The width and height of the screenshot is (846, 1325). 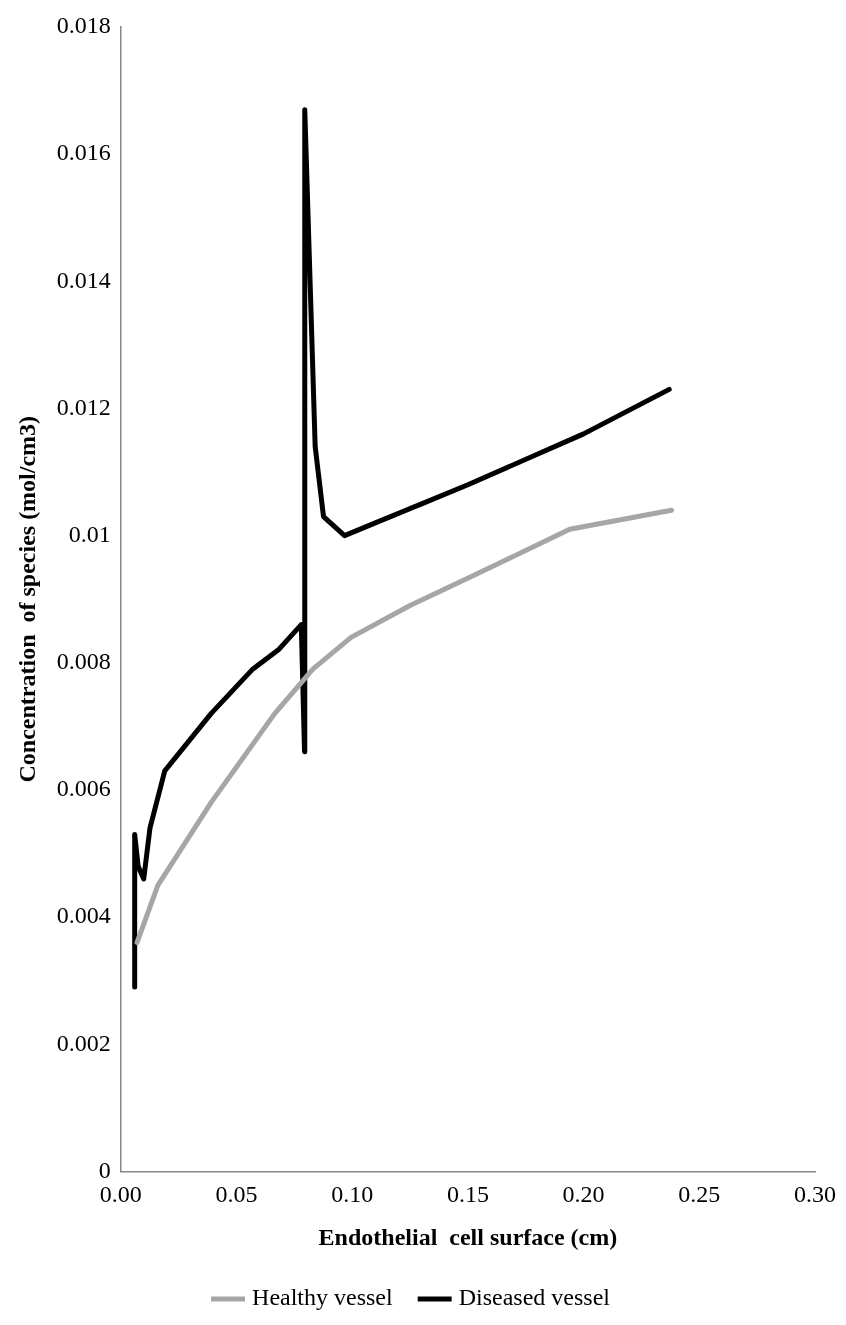 I want to click on legend-label: Healthy vessel, so click(x=322, y=1297).